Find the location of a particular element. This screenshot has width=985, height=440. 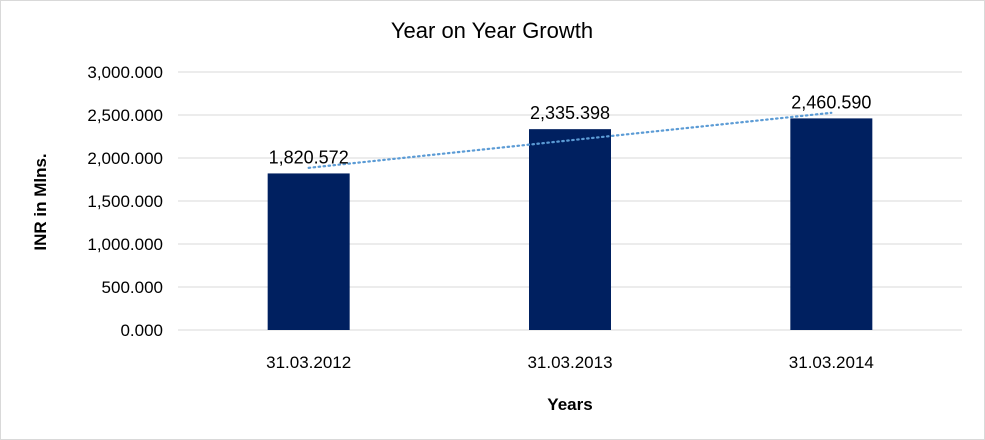

x-tick-label: 31.03.2013 is located at coordinates (569, 362).